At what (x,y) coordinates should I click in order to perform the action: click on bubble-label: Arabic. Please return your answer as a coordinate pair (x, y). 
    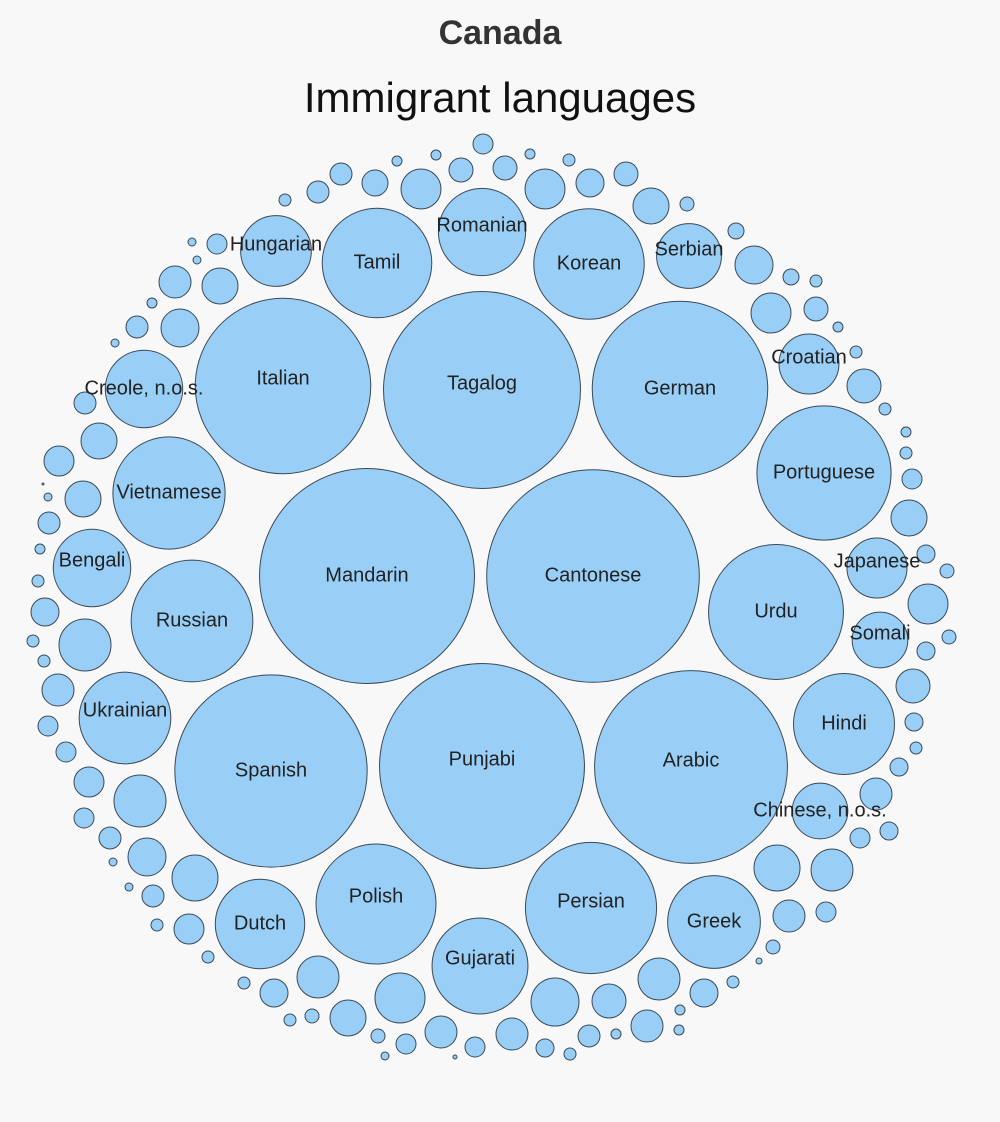
    Looking at the image, I should click on (691, 760).